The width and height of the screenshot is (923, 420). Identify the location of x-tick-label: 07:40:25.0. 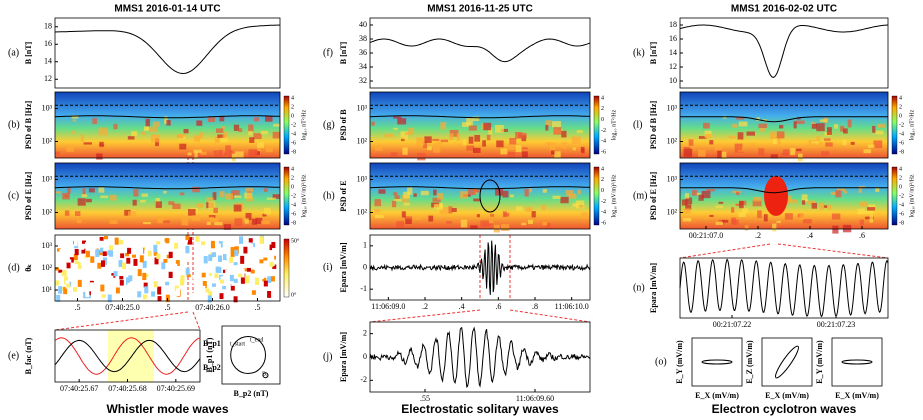
(122, 307).